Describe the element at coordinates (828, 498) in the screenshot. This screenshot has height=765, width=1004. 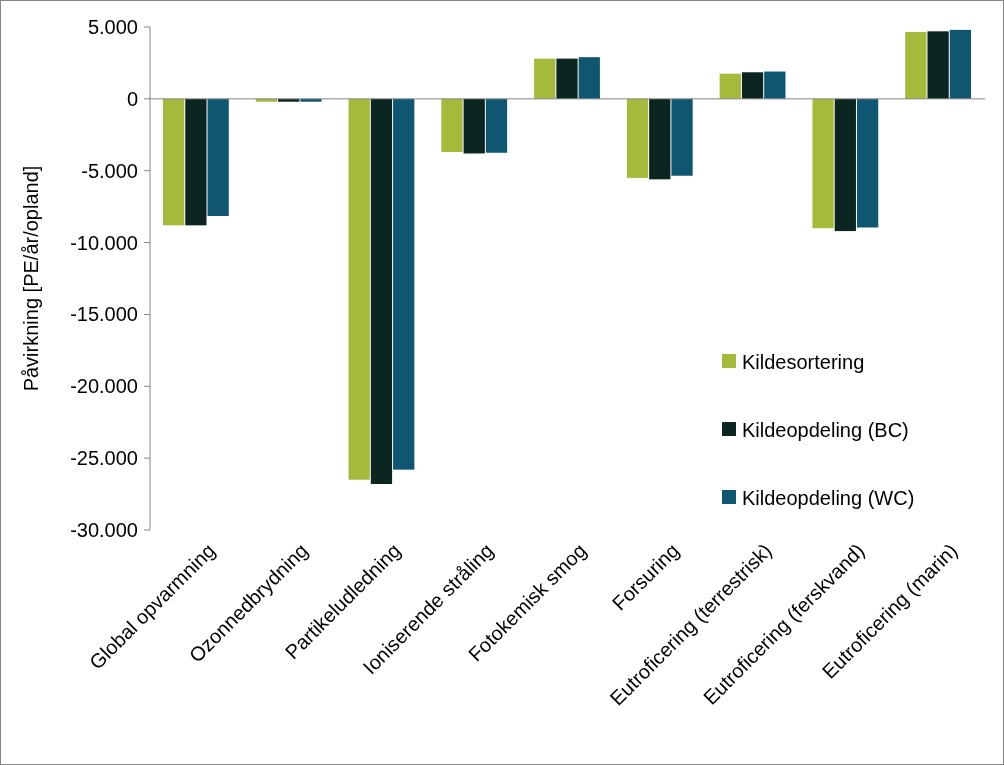
I see `legend-label: Kildeopdeling (WC)` at that location.